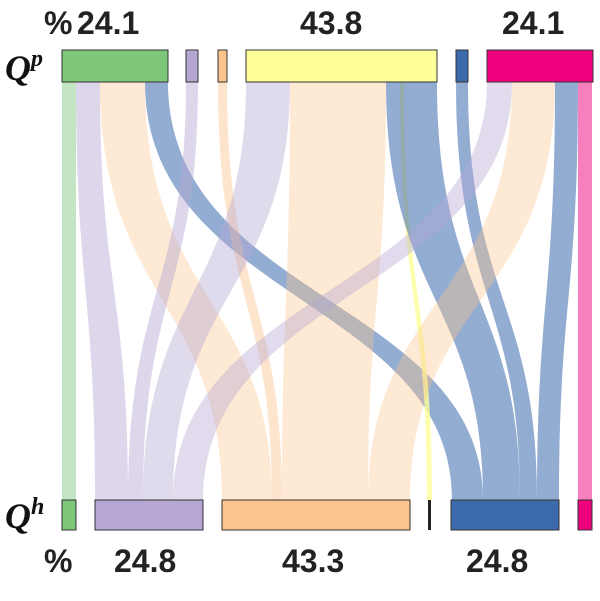 This screenshot has height=601, width=600. Describe the element at coordinates (163, 291) in the screenshot. I see `flow-purple-to-purple` at that location.